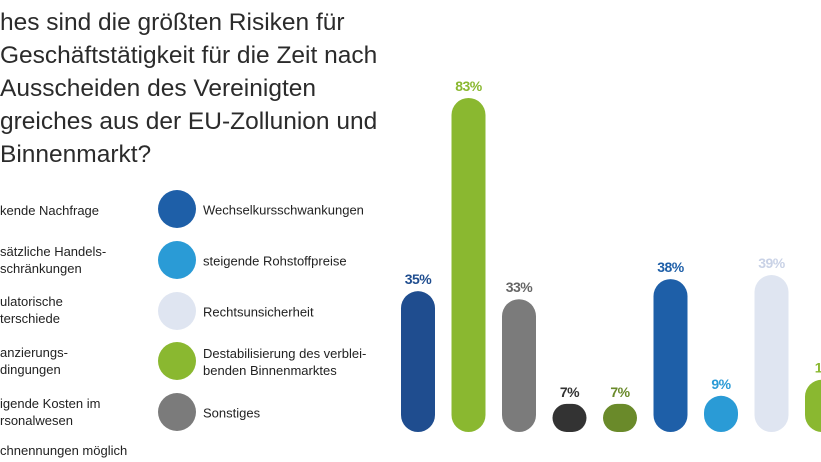  I want to click on question-line: greiches aus der EU-Zollunion und, so click(189, 121).